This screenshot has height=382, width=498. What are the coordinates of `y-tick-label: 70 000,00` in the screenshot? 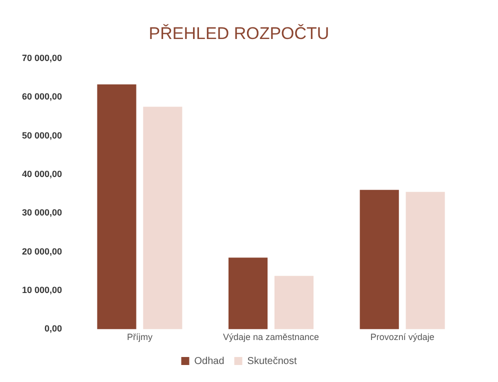 It's located at (42, 57).